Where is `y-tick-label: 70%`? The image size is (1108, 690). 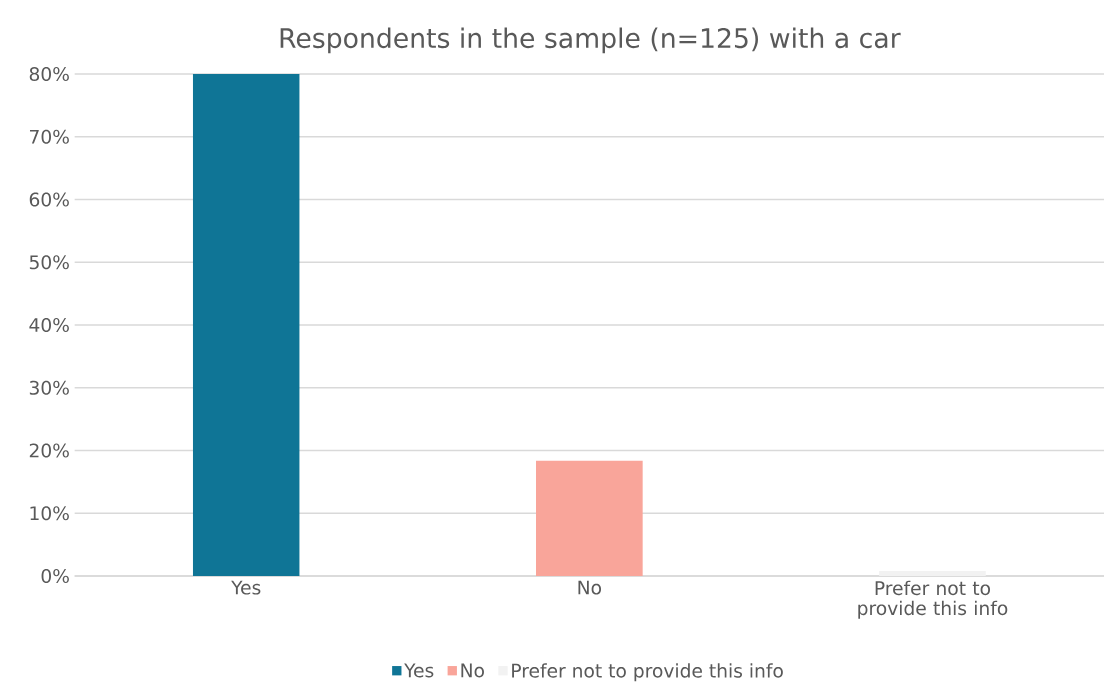 y-tick-label: 70% is located at coordinates (49, 136).